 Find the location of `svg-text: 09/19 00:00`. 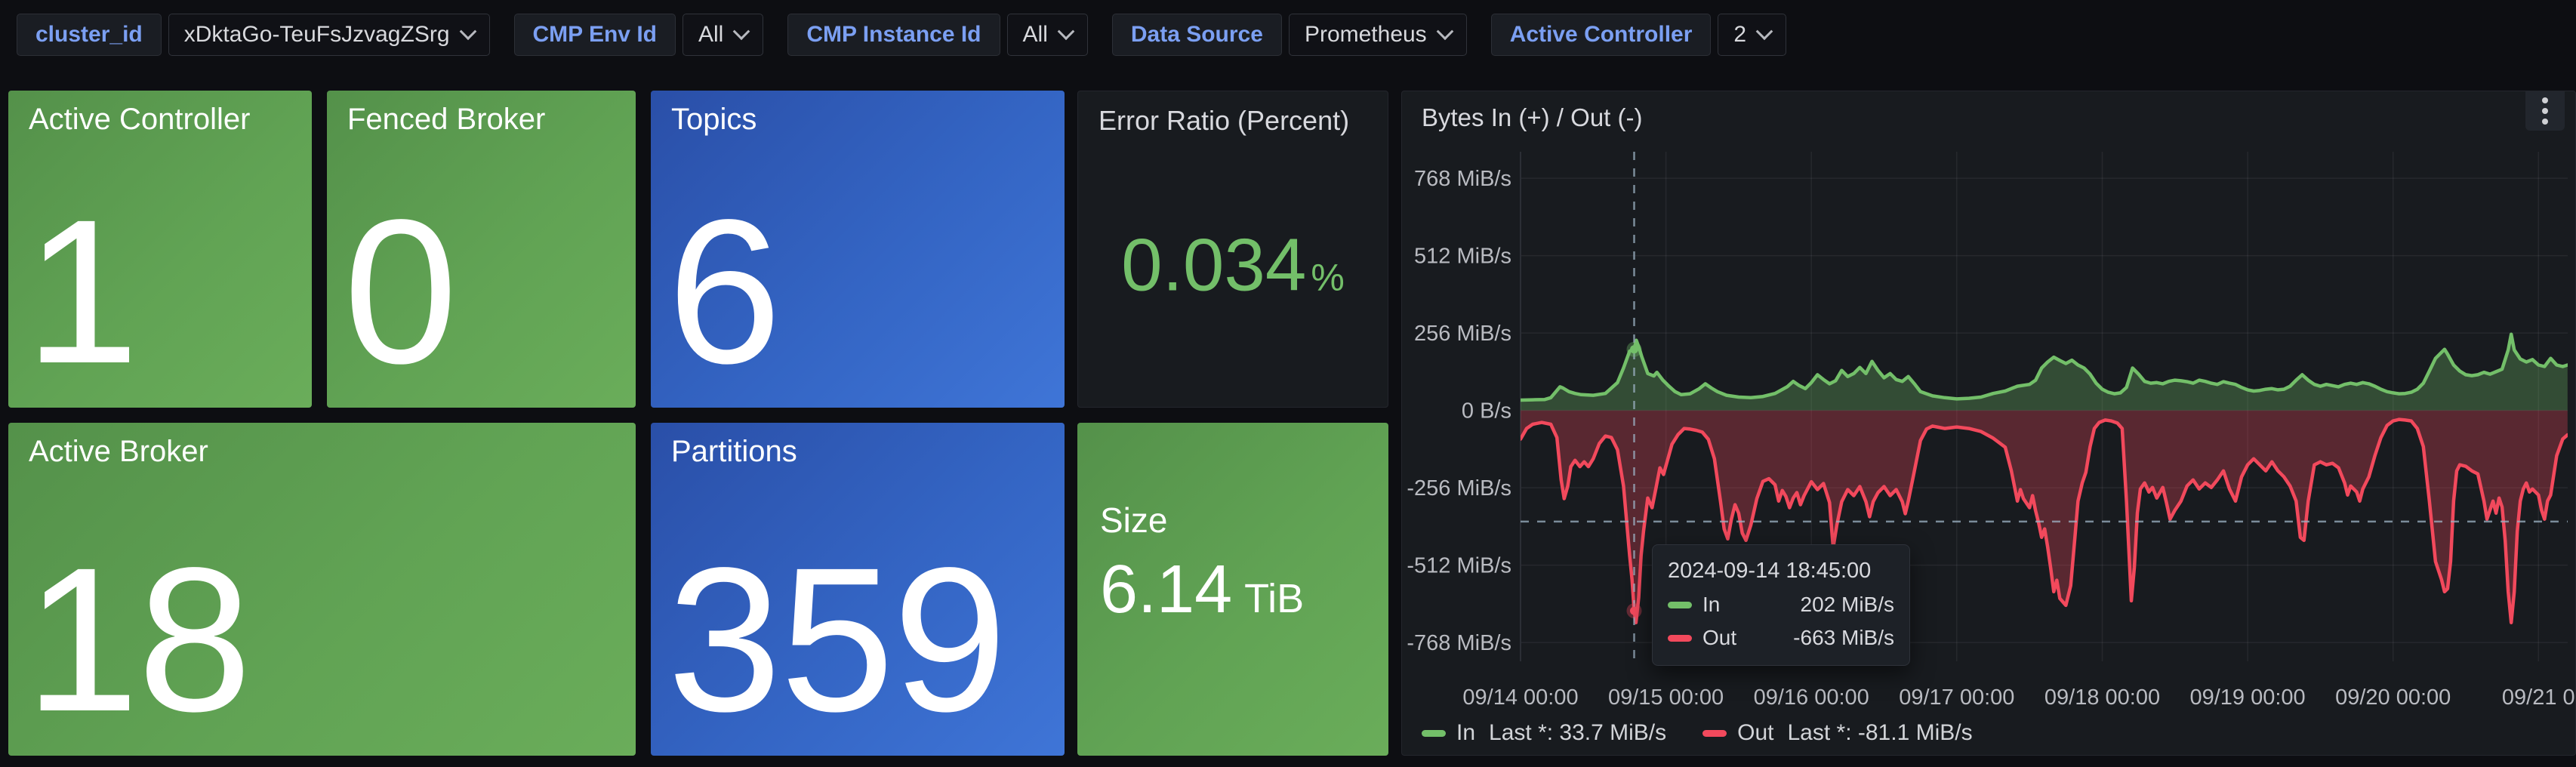

svg-text: 09/19 00:00 is located at coordinates (2247, 697).